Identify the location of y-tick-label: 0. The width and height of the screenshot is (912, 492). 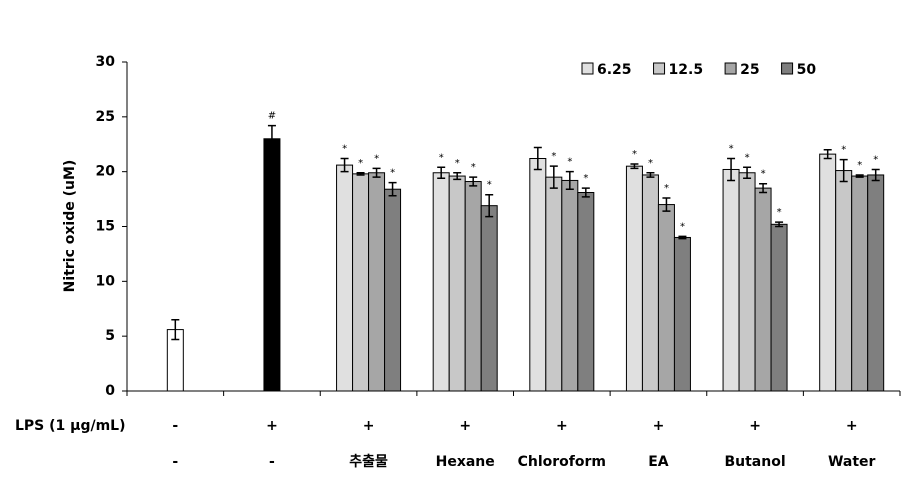
(110, 391).